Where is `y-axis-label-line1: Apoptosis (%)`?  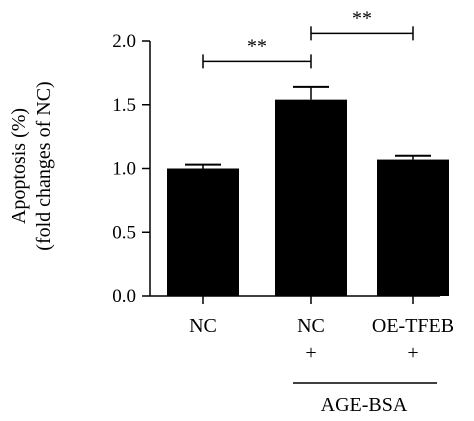
y-axis-label-line1: Apoptosis (%) is located at coordinates (19, 166).